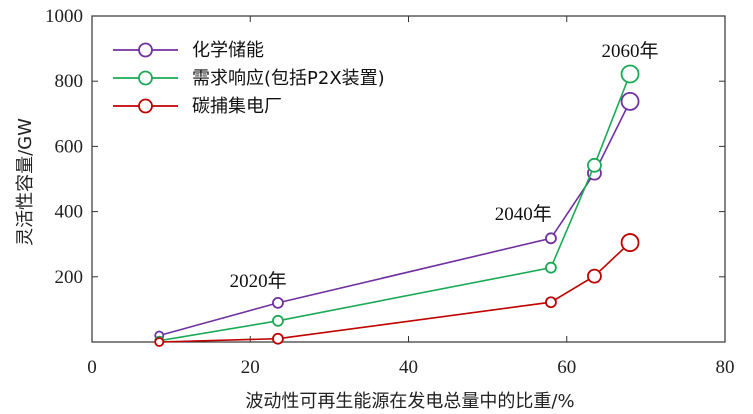 The width and height of the screenshot is (753, 414). I want to click on year-annotation: 2040年, so click(523, 214).